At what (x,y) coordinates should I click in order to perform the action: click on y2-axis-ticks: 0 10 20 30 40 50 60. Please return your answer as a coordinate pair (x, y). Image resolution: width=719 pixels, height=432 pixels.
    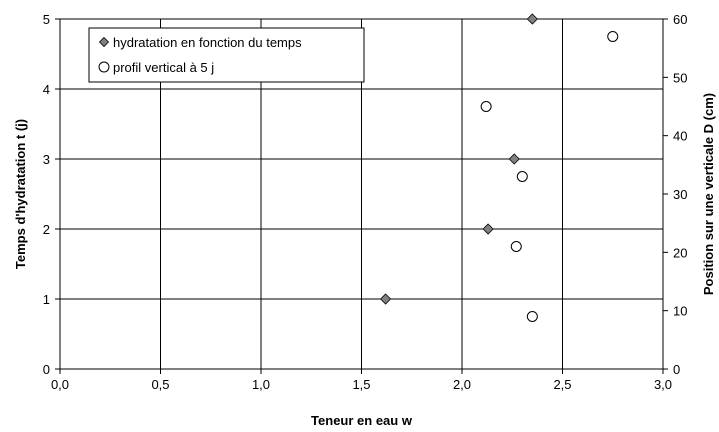
    Looking at the image, I should click on (675, 194).